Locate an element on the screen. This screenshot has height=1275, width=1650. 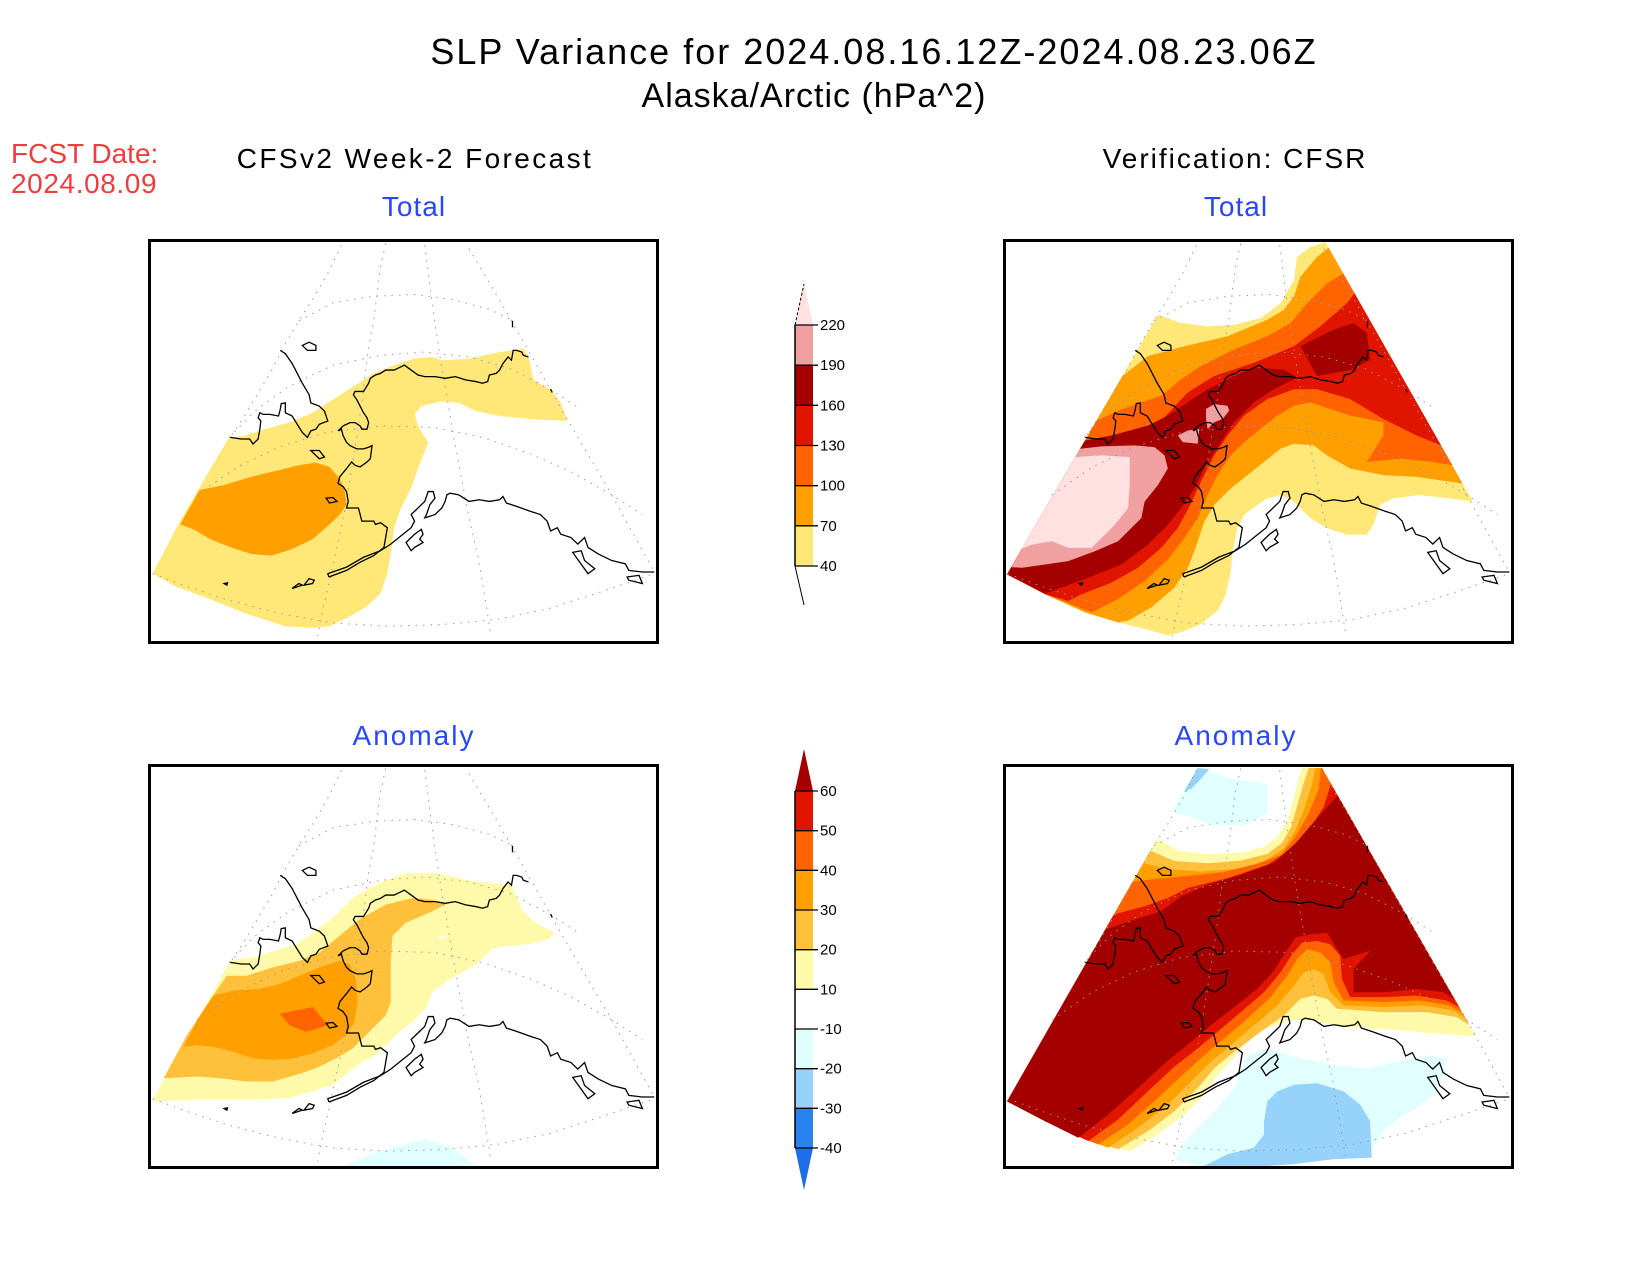
panel-title-verification-total: Total is located at coordinates (1236, 206).